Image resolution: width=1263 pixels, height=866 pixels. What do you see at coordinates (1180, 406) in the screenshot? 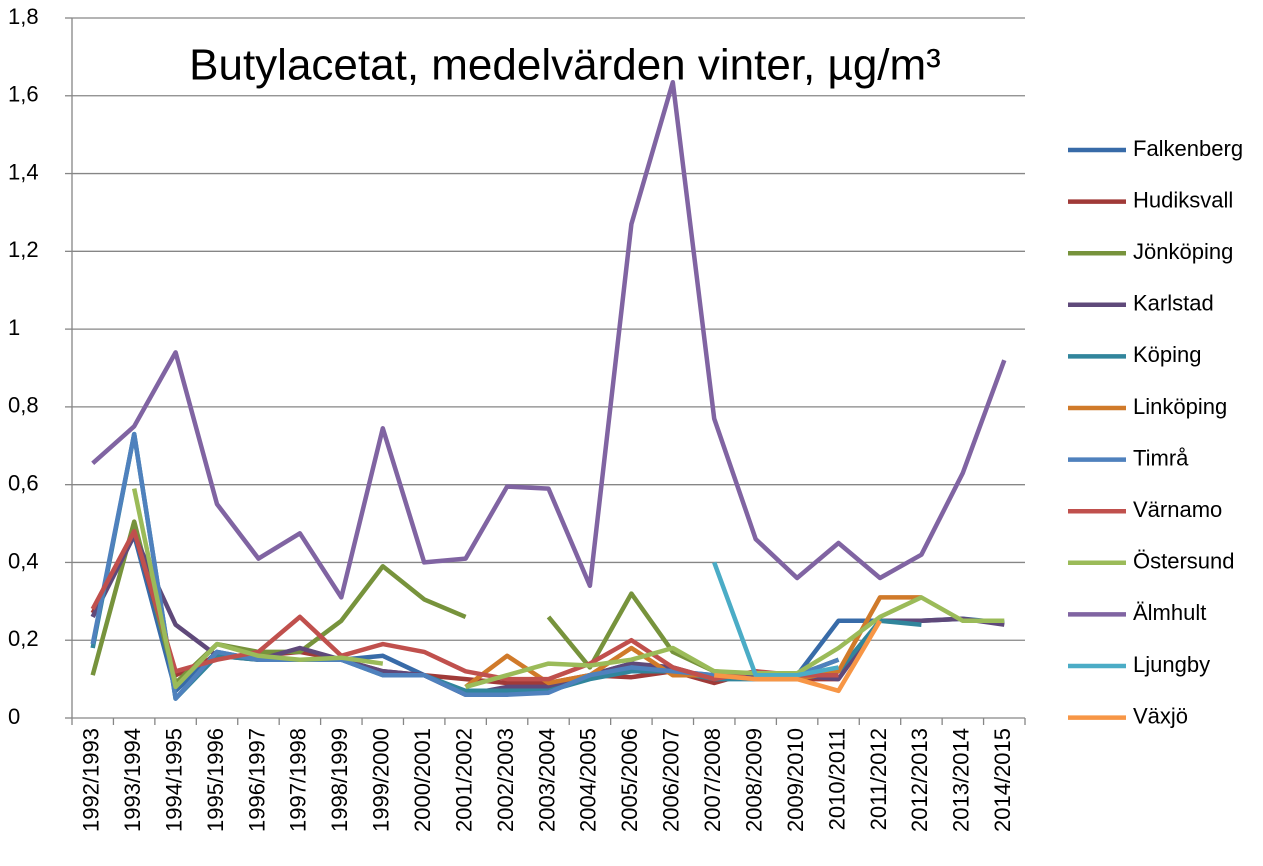
I see `legend-label: Linköping` at bounding box center [1180, 406].